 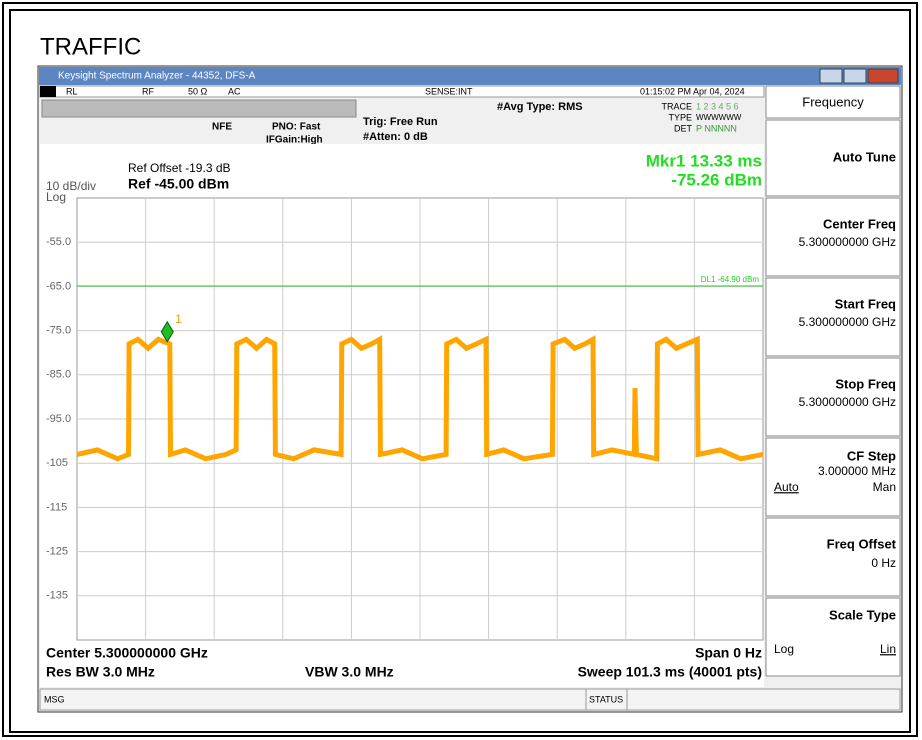 What do you see at coordinates (884, 487) in the screenshot?
I see `softkey-option: Man` at bounding box center [884, 487].